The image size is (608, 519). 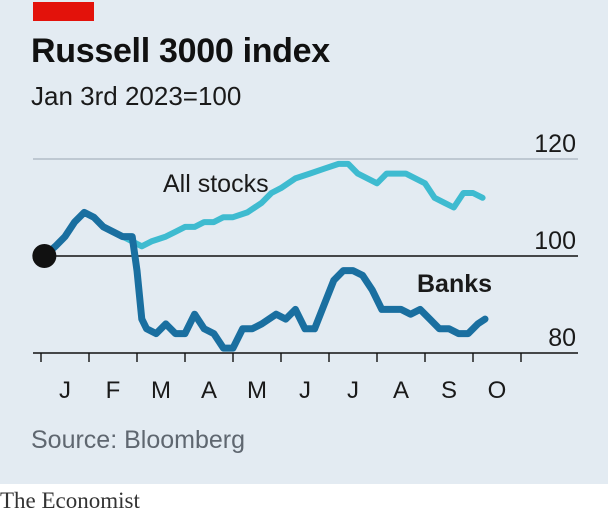 What do you see at coordinates (70, 500) in the screenshot?
I see `brand-footer: The Economist` at bounding box center [70, 500].